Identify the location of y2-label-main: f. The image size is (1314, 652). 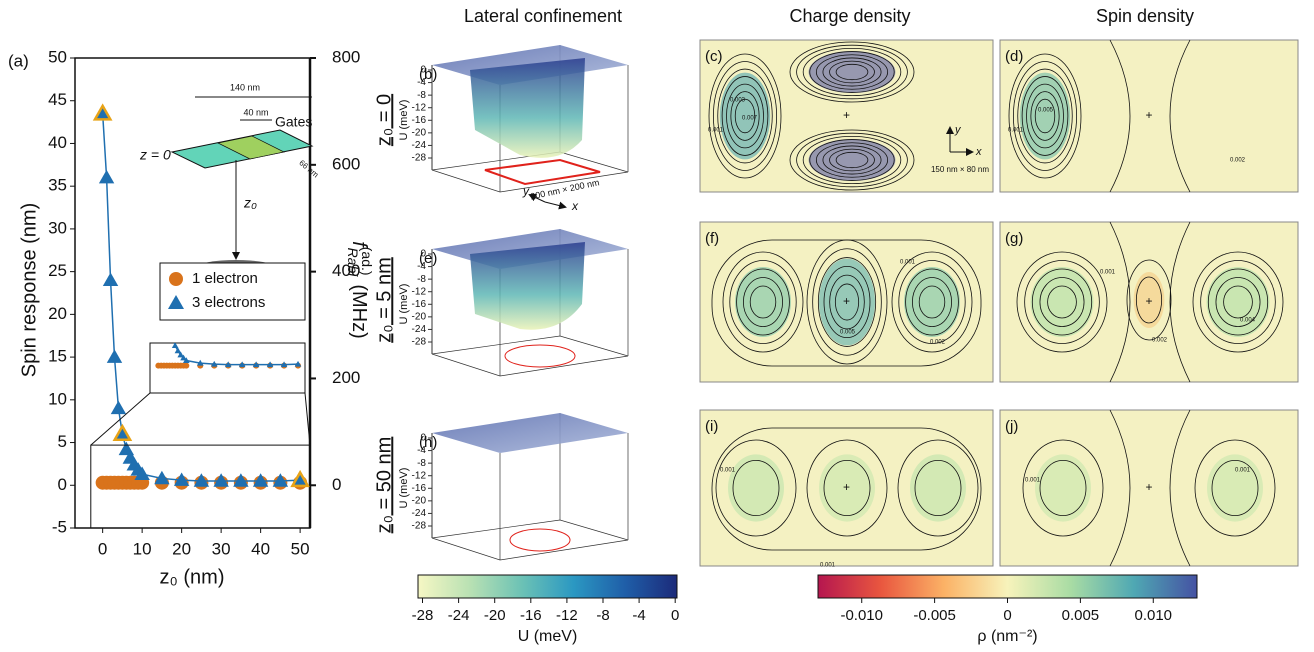
(359, 245).